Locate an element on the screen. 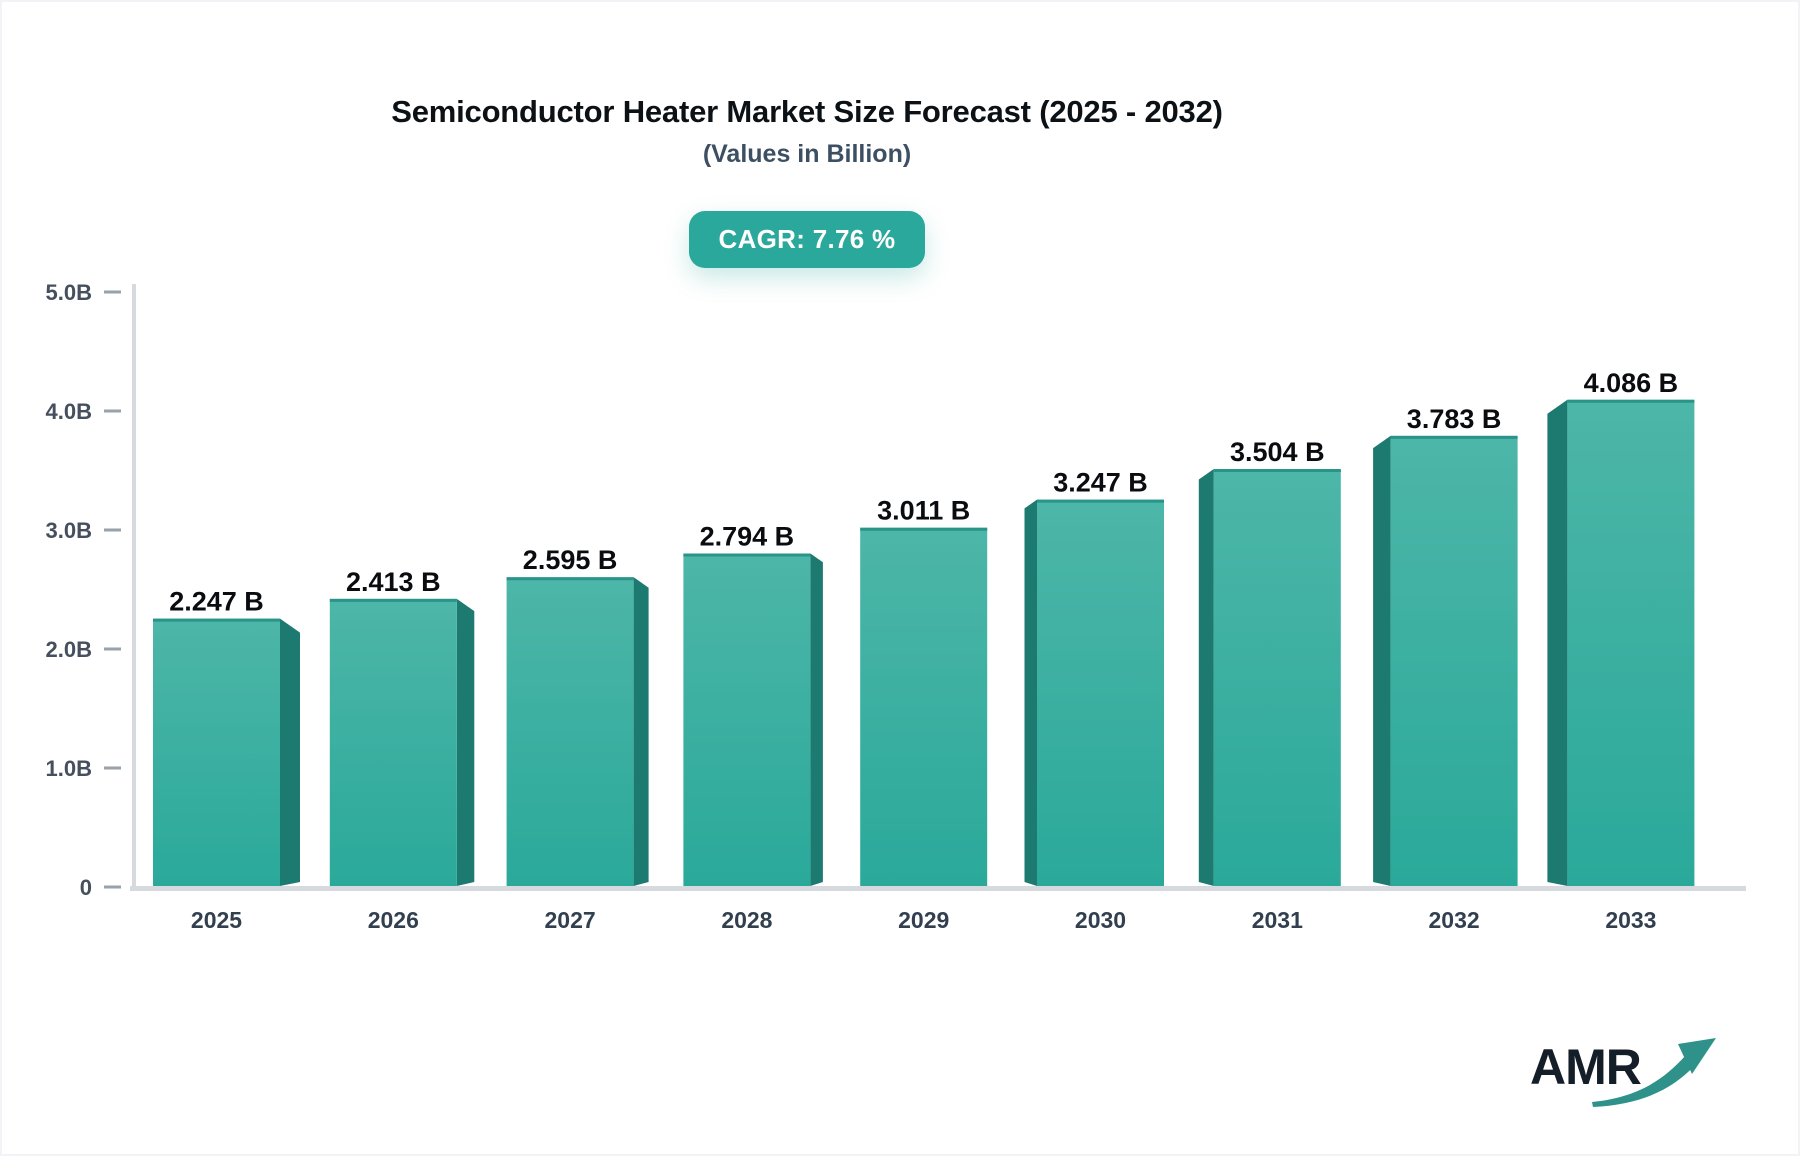 Image resolution: width=1800 pixels, height=1156 pixels. growth-arrow-icon is located at coordinates (1654, 1072).